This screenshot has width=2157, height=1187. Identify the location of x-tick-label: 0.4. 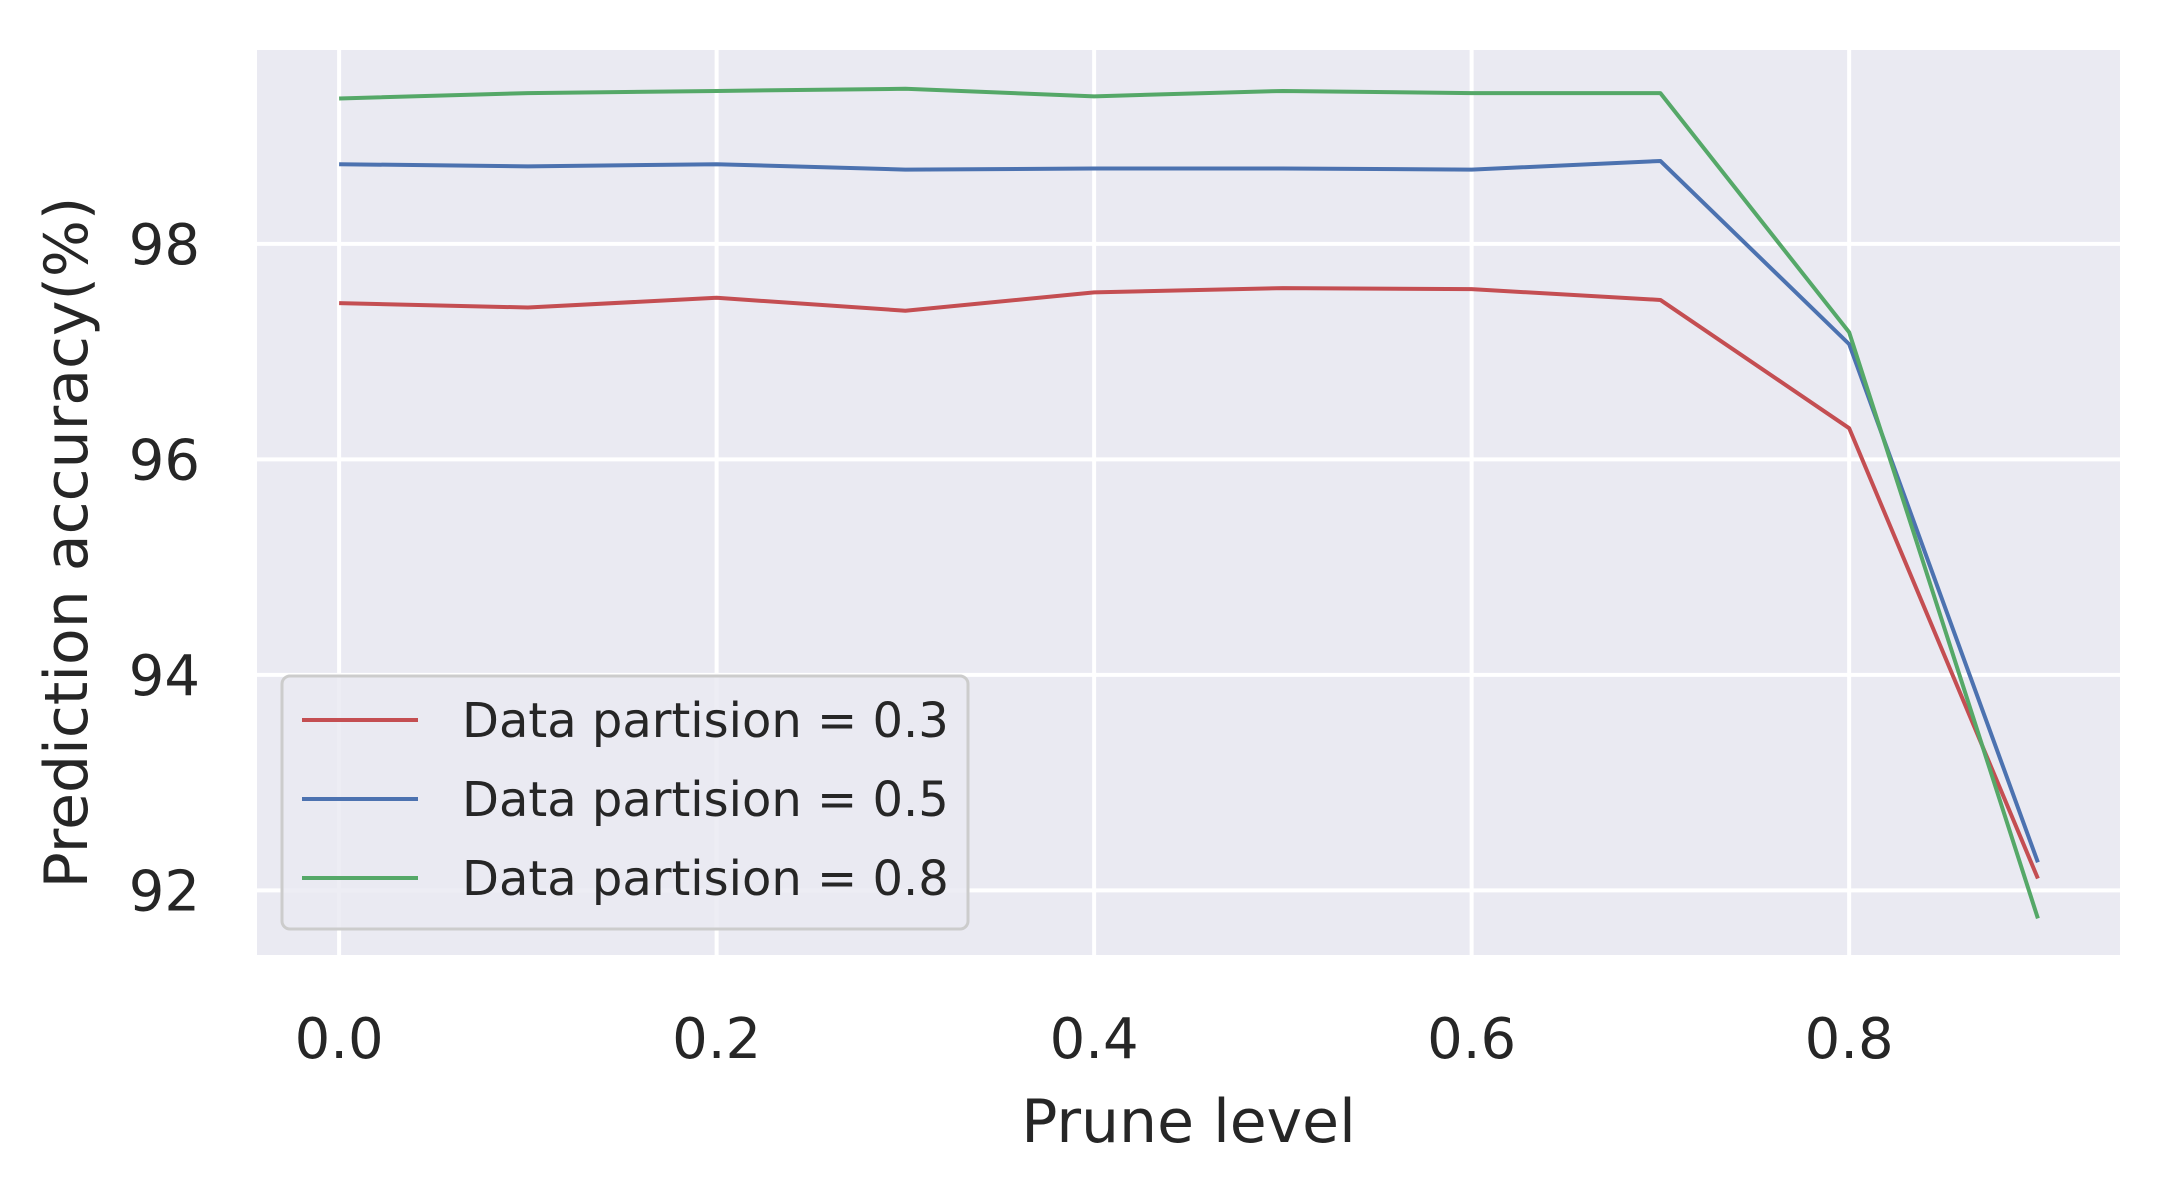
(1094, 1039).